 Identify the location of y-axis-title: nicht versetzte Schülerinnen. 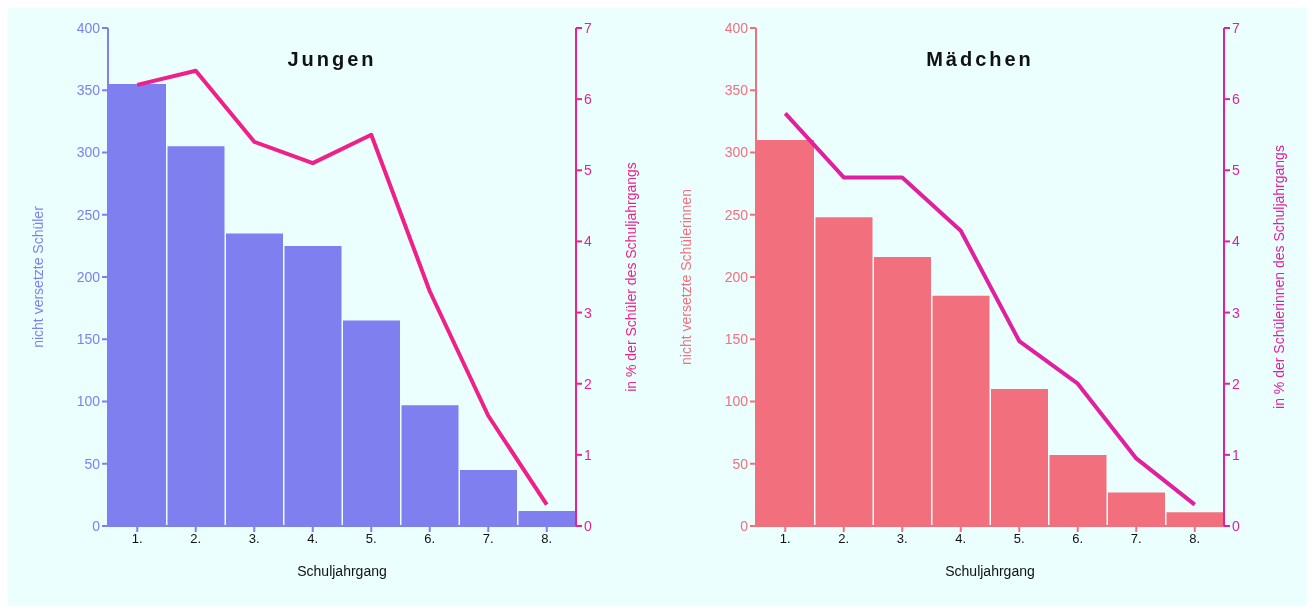
(685, 277).